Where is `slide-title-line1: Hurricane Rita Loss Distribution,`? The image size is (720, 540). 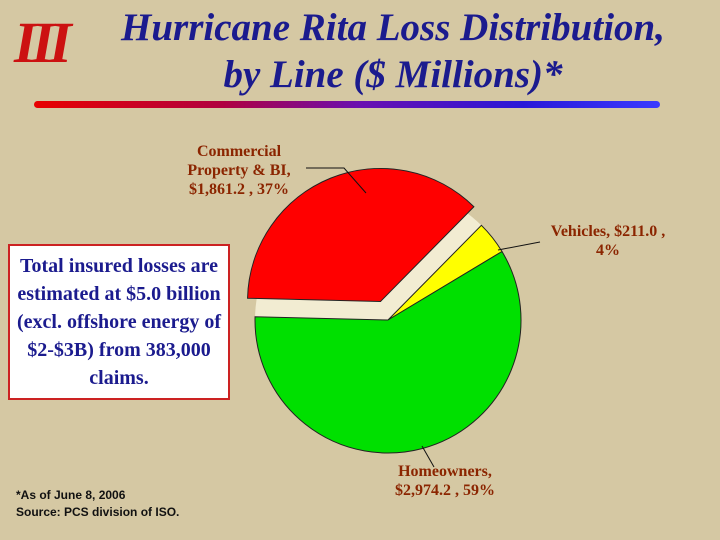
slide-title-line1: Hurricane Rita Loss Distribution, is located at coordinates (393, 27).